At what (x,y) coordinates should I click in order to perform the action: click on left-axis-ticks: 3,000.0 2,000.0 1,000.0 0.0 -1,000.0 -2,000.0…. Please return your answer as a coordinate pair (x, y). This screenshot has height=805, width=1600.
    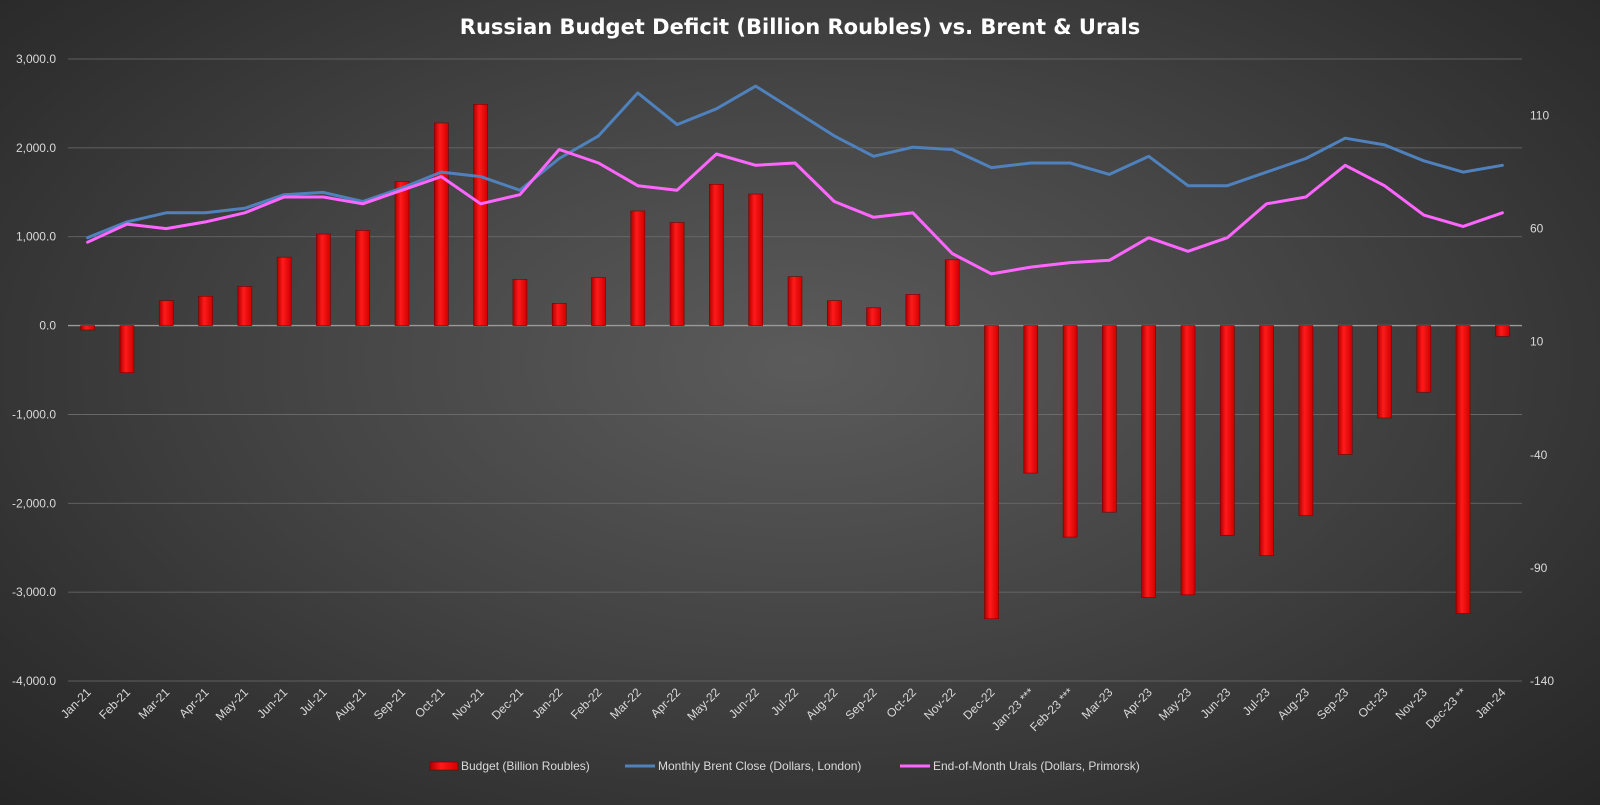
    Looking at the image, I should click on (34, 370).